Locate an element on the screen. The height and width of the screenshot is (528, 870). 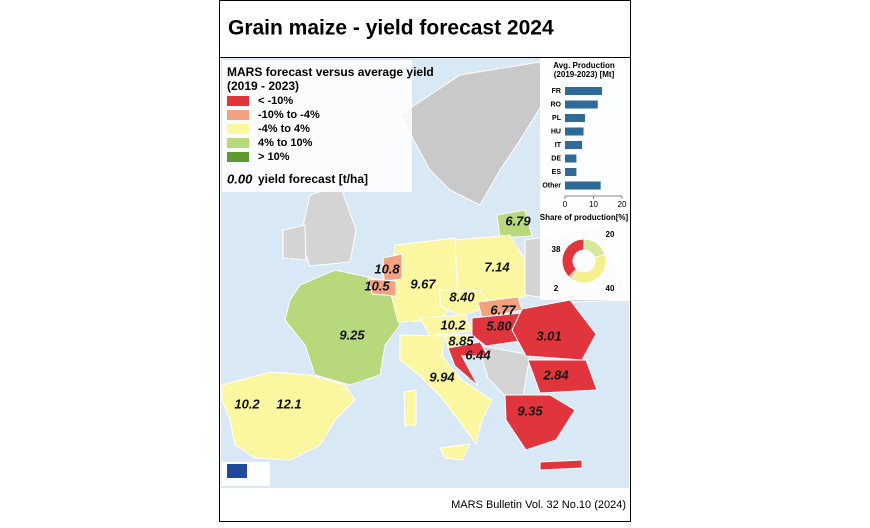
map-label: 6.77 is located at coordinates (503, 309).